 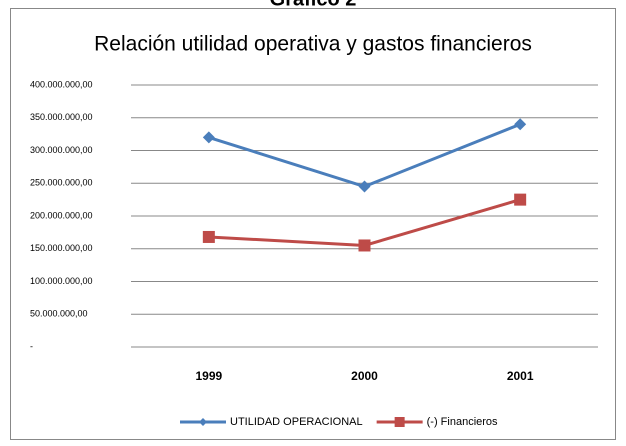 What do you see at coordinates (61, 281) in the screenshot?
I see `y-tick-label: 100.000.000,00` at bounding box center [61, 281].